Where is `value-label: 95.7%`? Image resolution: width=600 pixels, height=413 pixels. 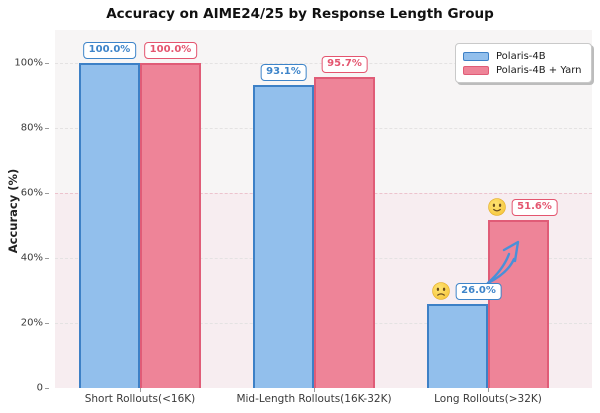
value-label: 95.7% is located at coordinates (344, 64).